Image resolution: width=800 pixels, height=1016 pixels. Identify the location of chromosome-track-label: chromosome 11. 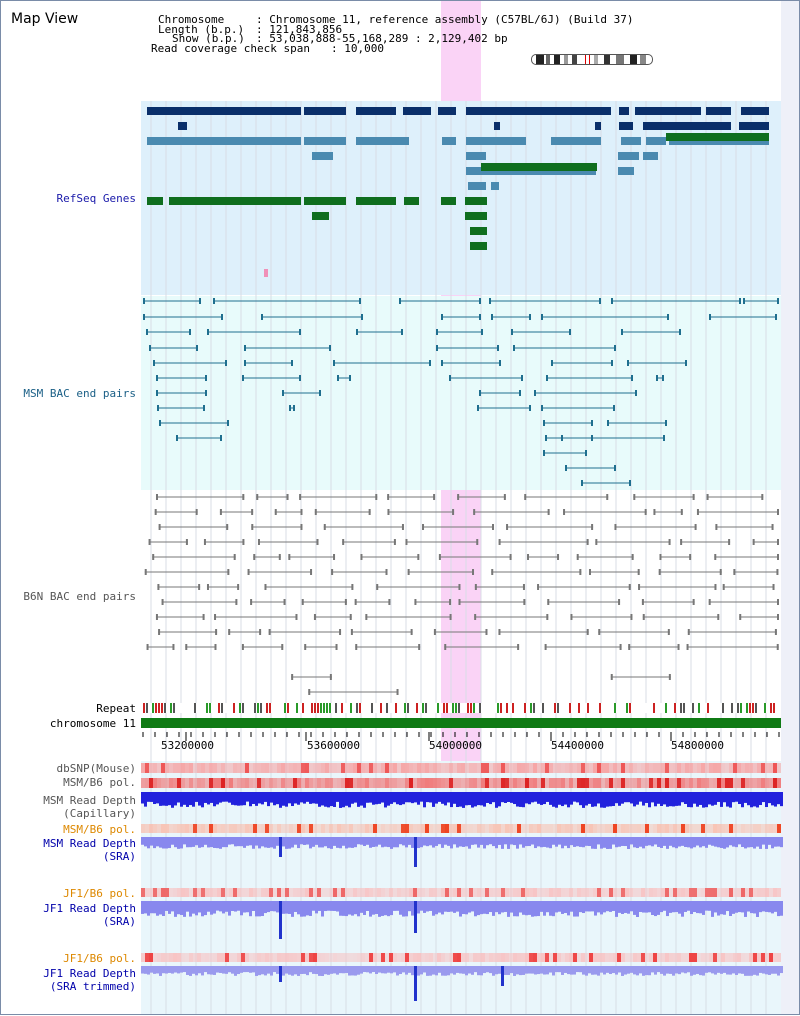
(92, 723).